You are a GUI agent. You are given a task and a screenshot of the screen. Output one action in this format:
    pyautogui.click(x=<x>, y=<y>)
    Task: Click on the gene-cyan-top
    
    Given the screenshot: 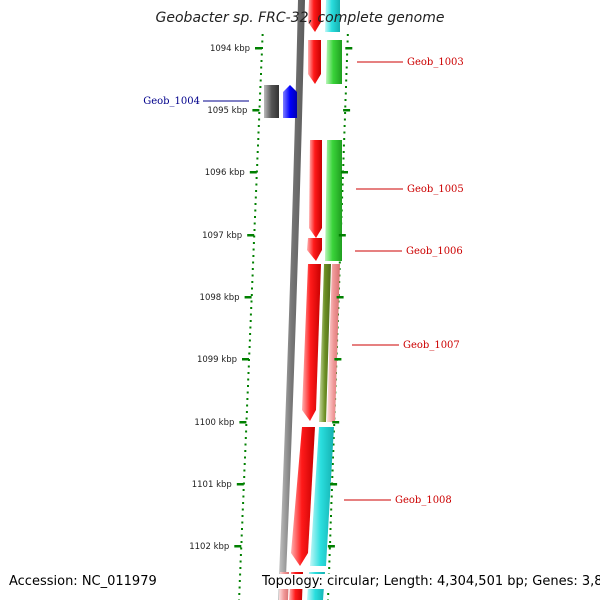 What is the action you would take?
    pyautogui.click(x=332, y=16)
    